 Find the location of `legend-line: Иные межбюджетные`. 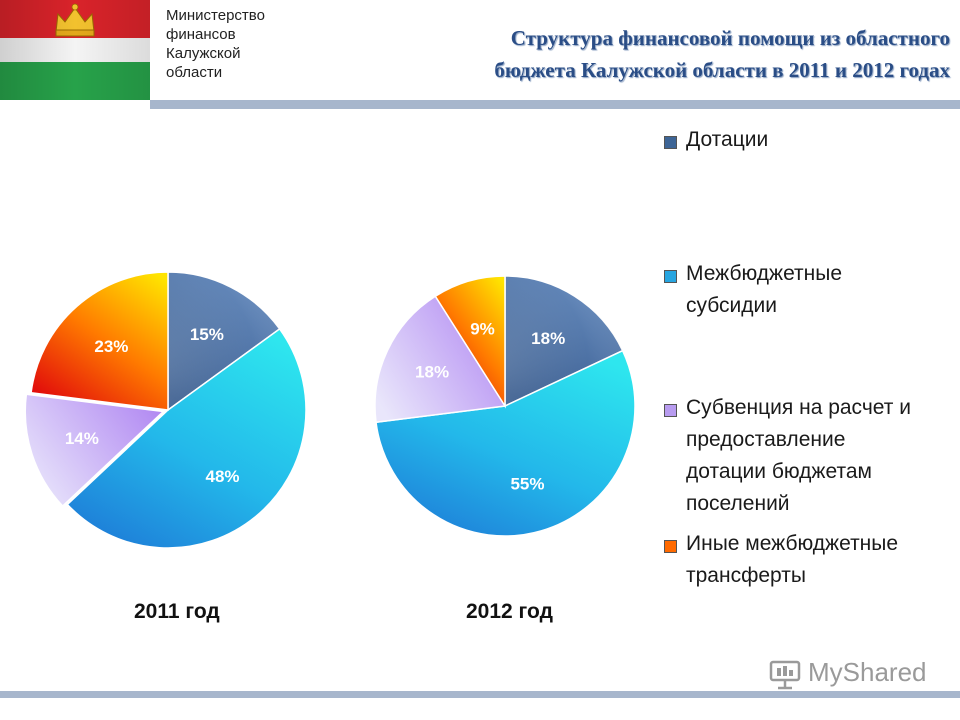

legend-line: Иные межбюджетные is located at coordinates (792, 543).